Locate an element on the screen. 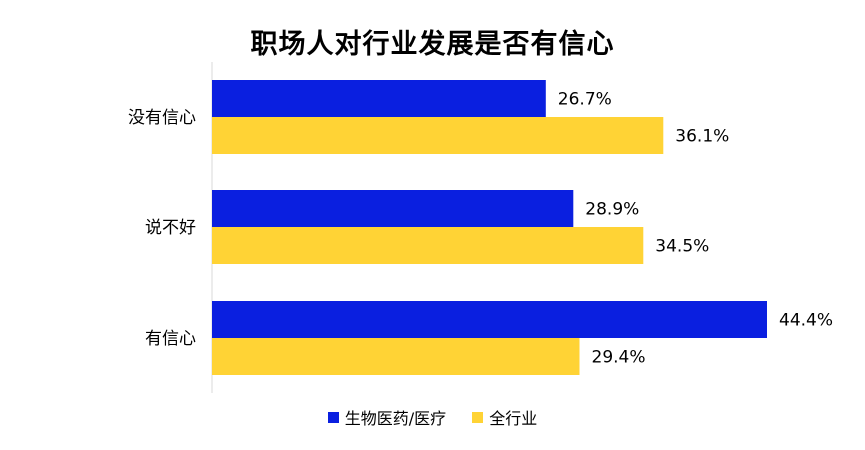  chart-legend: 生物医药/医疗 全行业 is located at coordinates (432, 417).